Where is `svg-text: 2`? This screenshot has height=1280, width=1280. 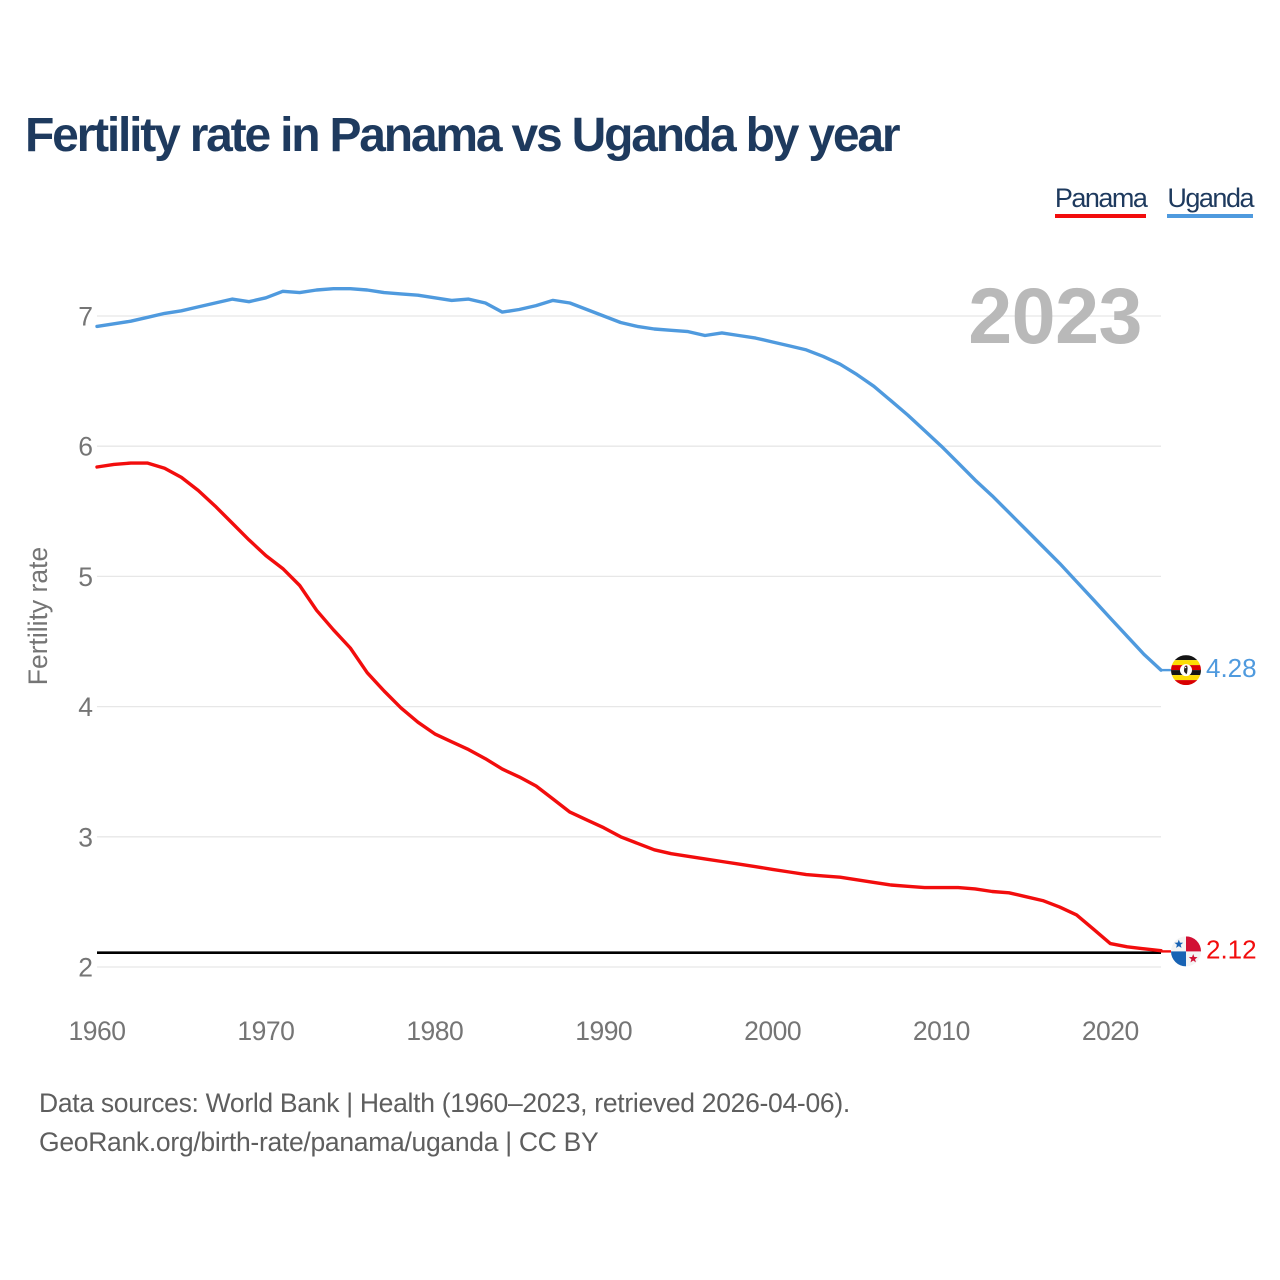
svg-text: 2 is located at coordinates (85, 968).